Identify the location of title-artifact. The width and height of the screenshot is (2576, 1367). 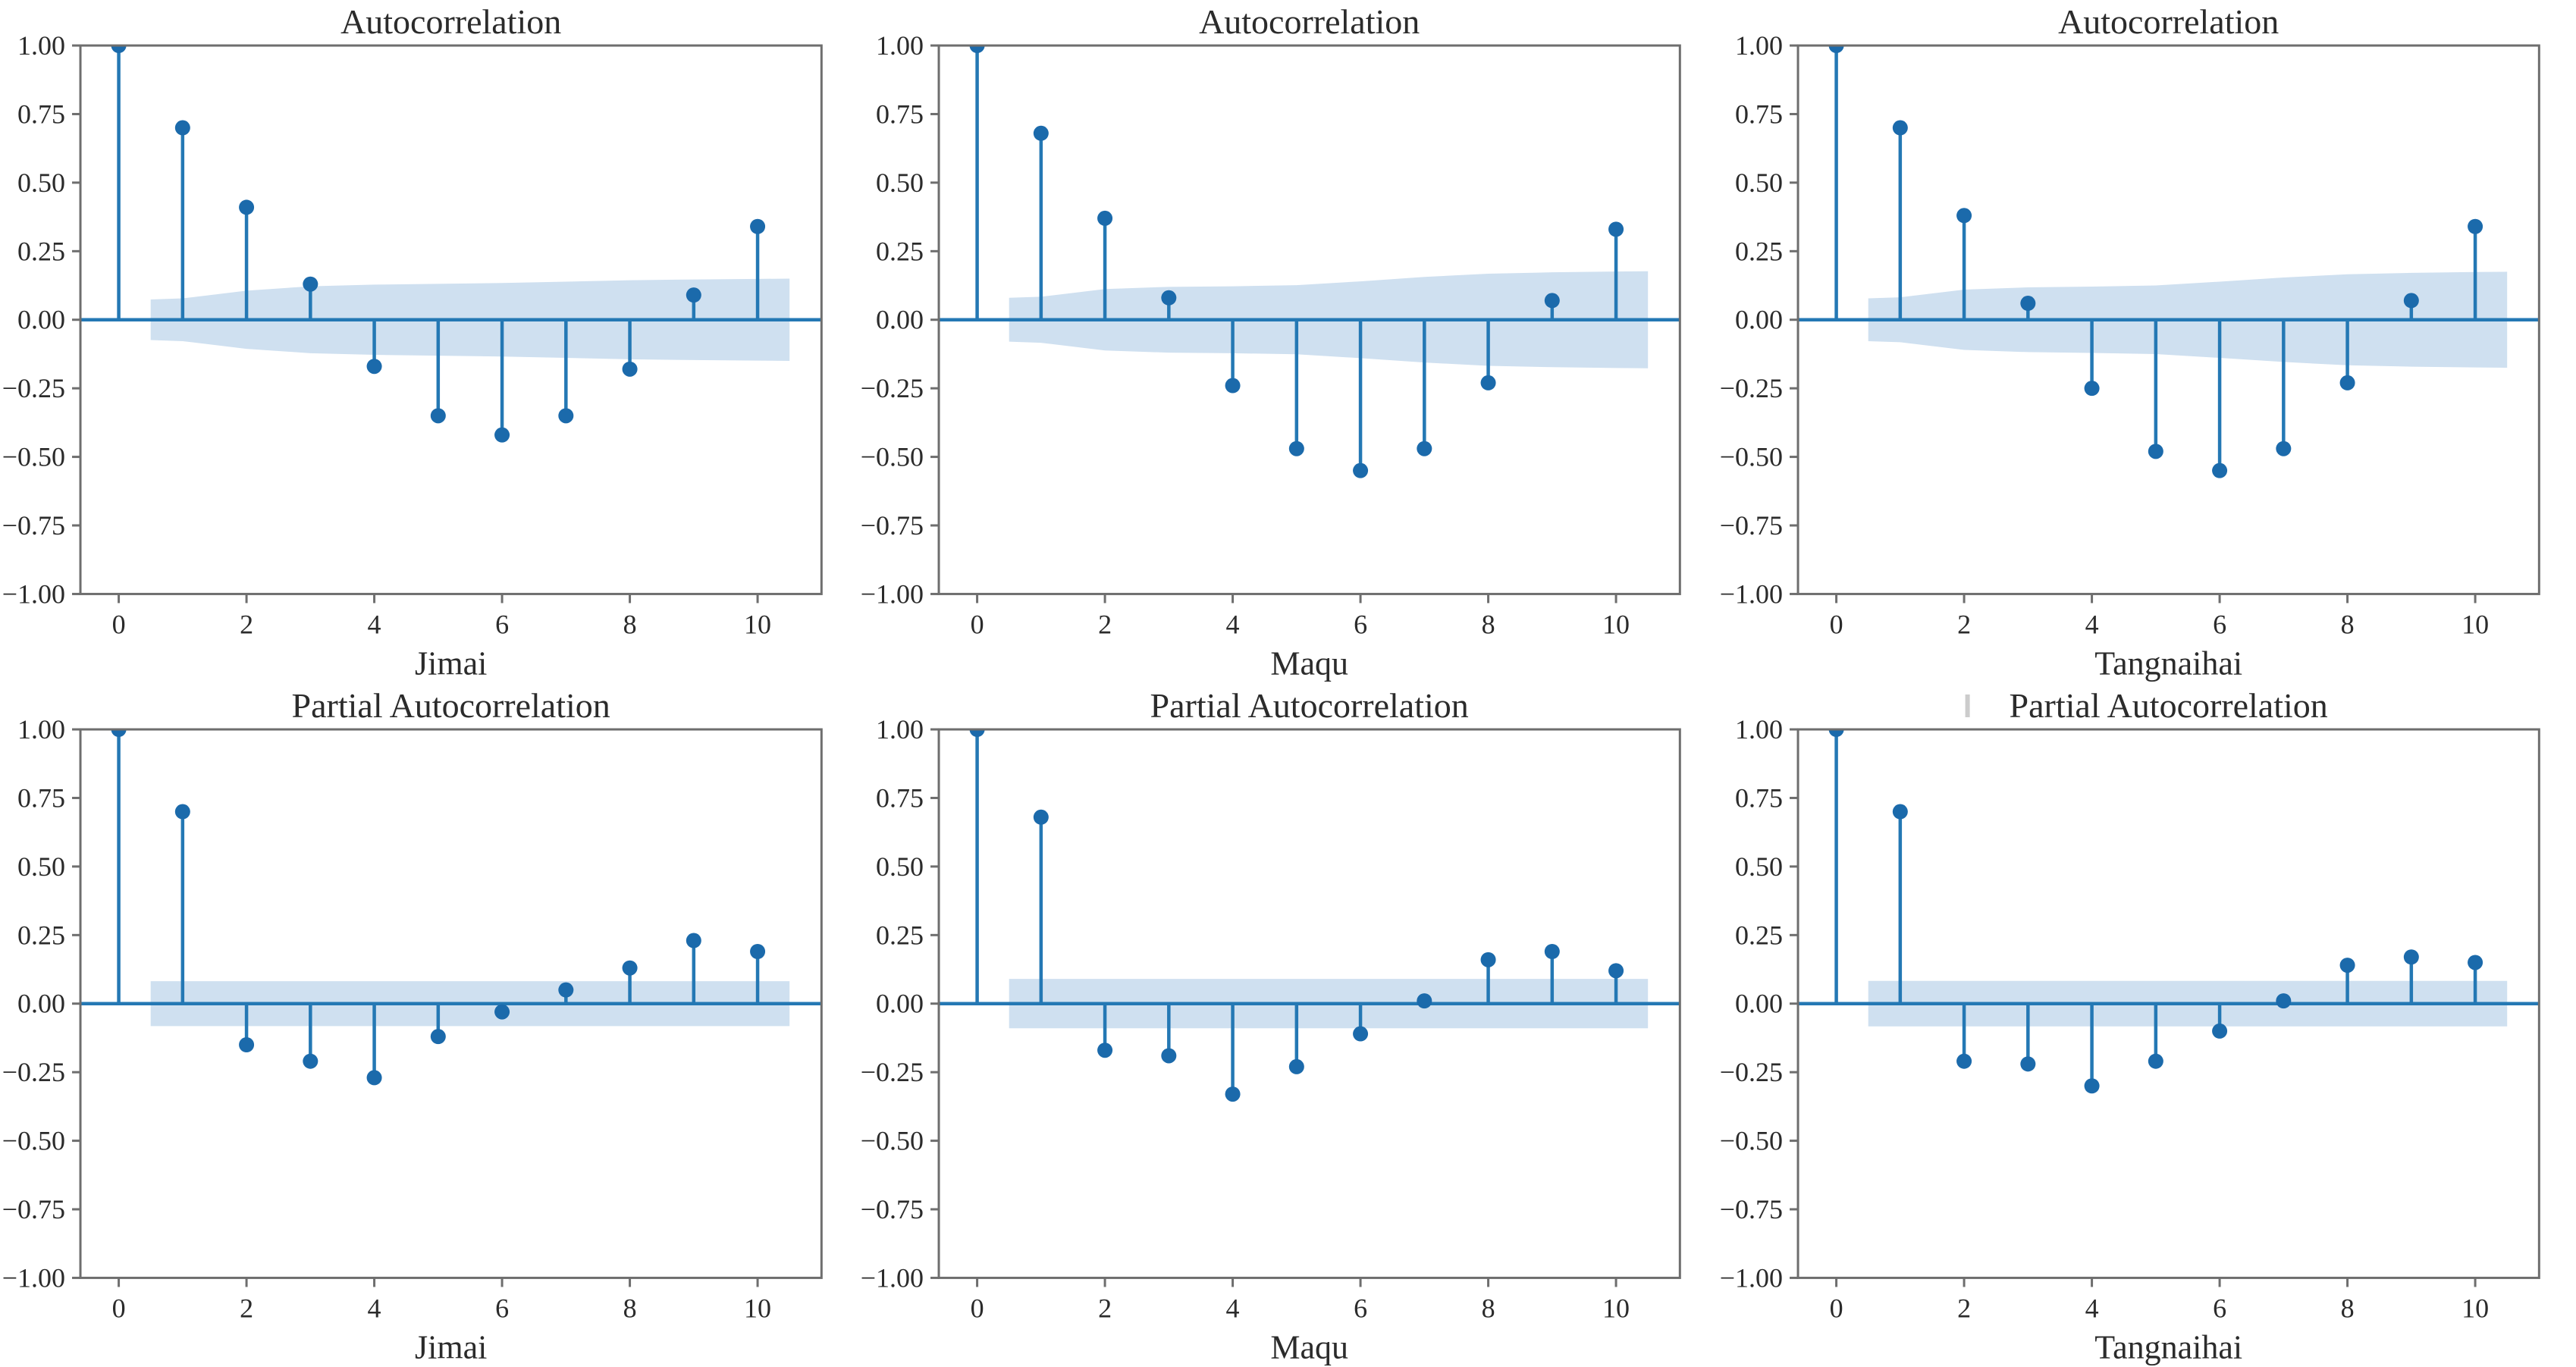
(1967, 705).